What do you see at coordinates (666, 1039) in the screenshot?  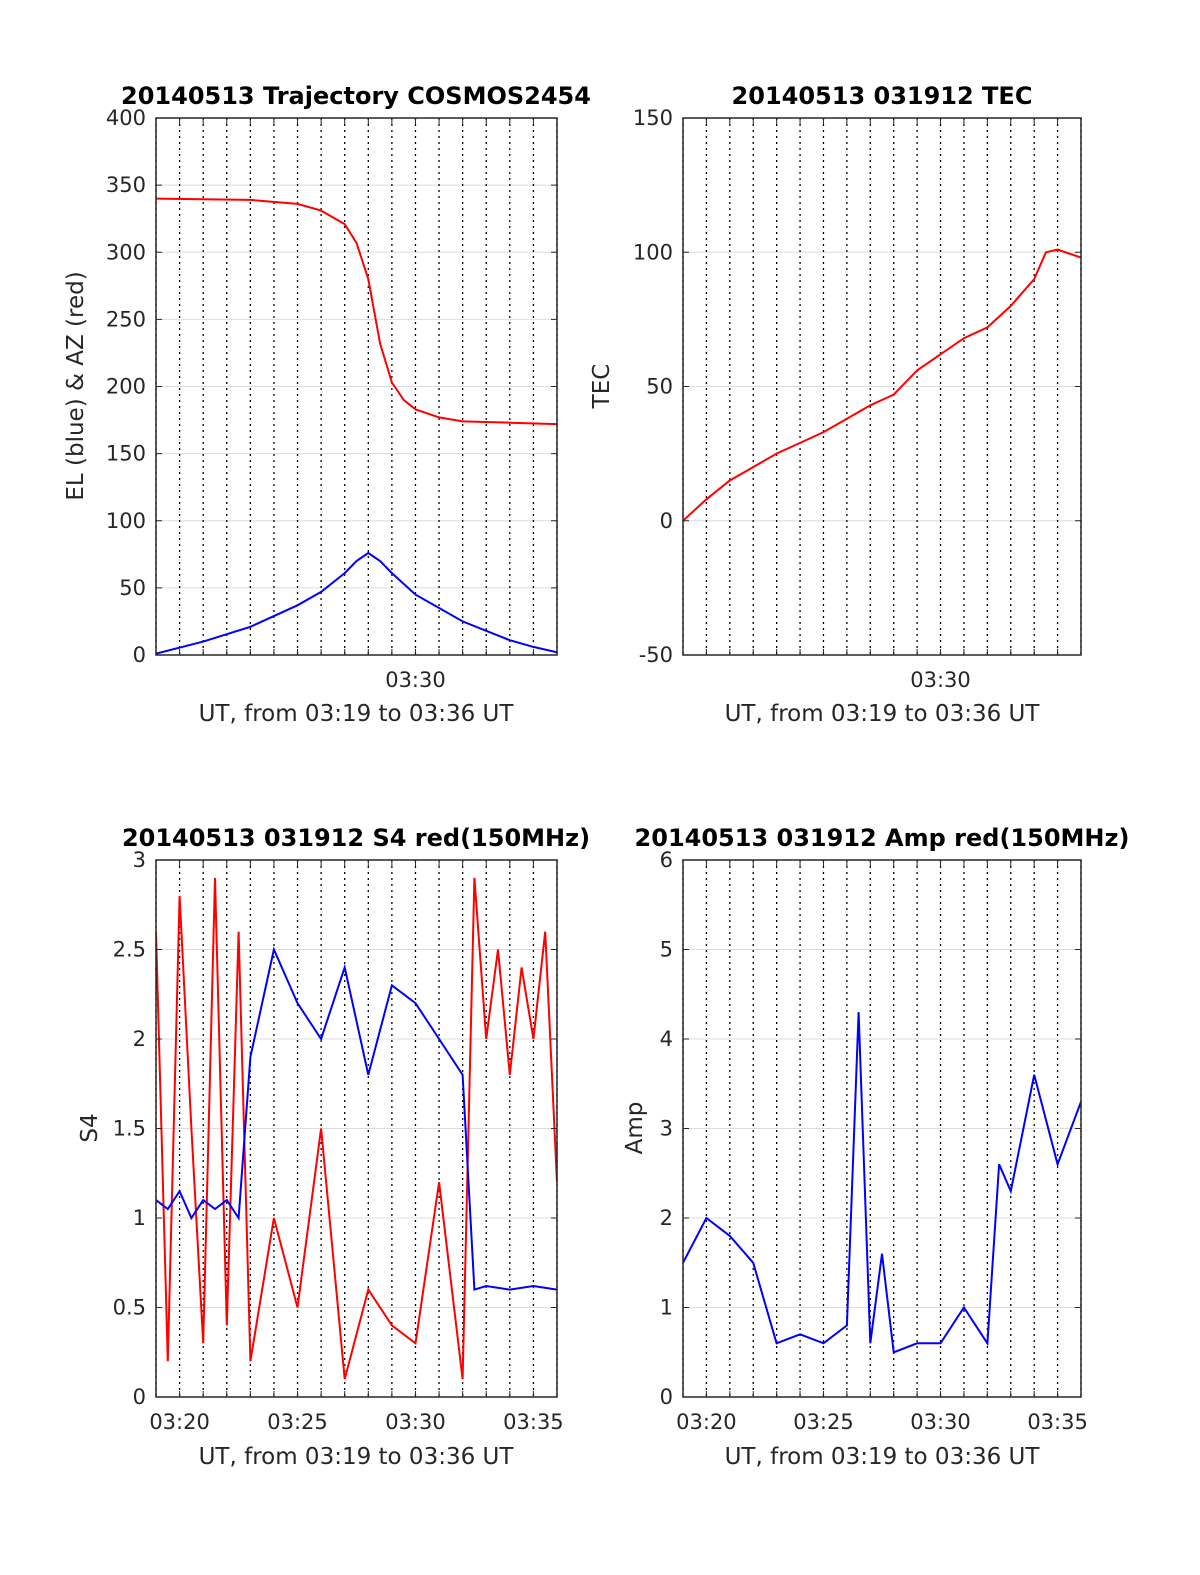 I see `y-tick-label: 4` at bounding box center [666, 1039].